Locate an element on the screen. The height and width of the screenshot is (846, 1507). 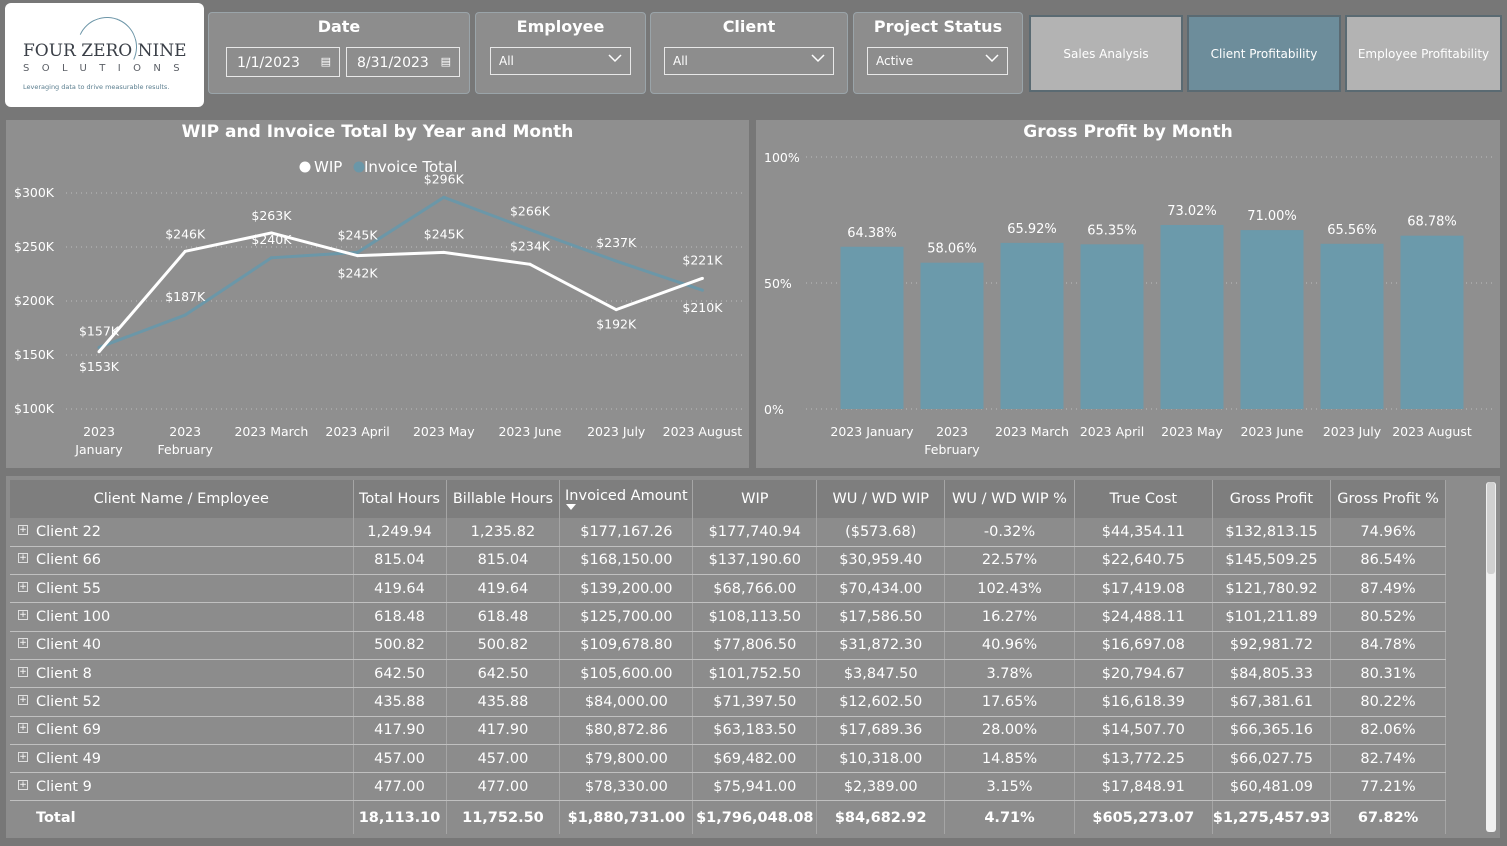
x-tick-label: 2023 March is located at coordinates (271, 431).